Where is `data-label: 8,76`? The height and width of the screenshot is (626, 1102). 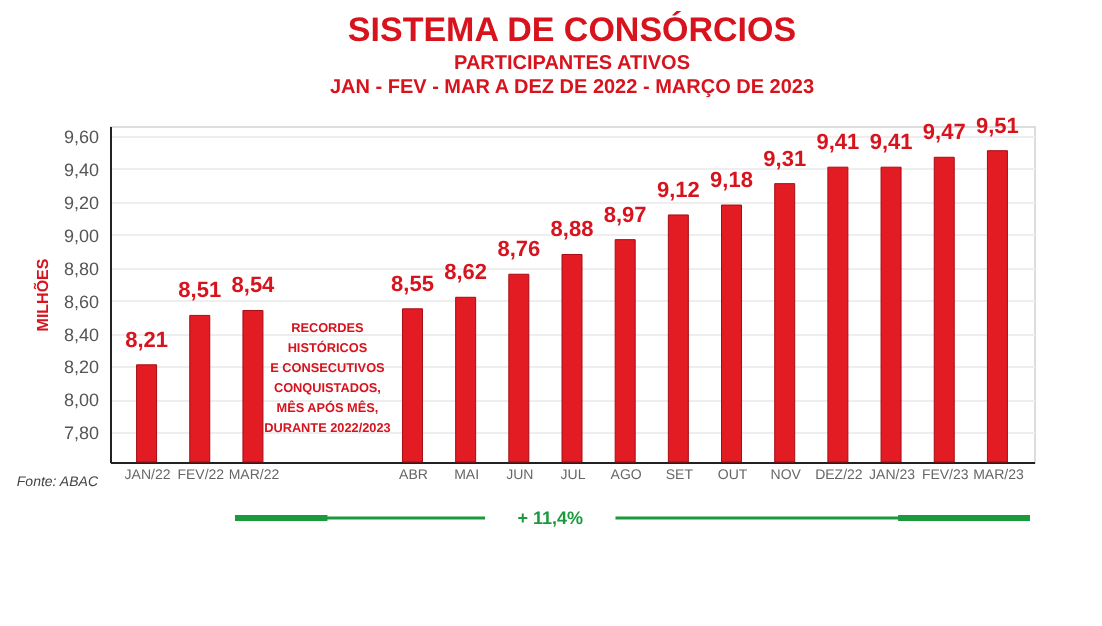
data-label: 8,76 is located at coordinates (519, 250).